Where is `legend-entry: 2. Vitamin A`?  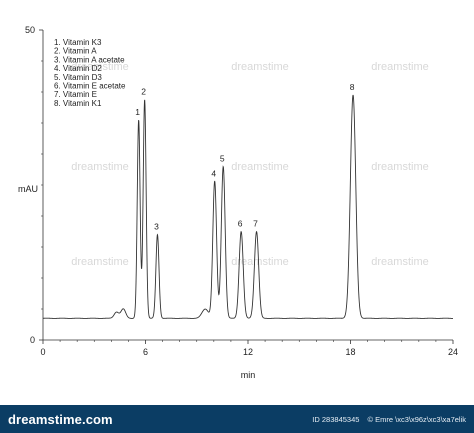 legend-entry: 2. Vitamin A is located at coordinates (75, 51).